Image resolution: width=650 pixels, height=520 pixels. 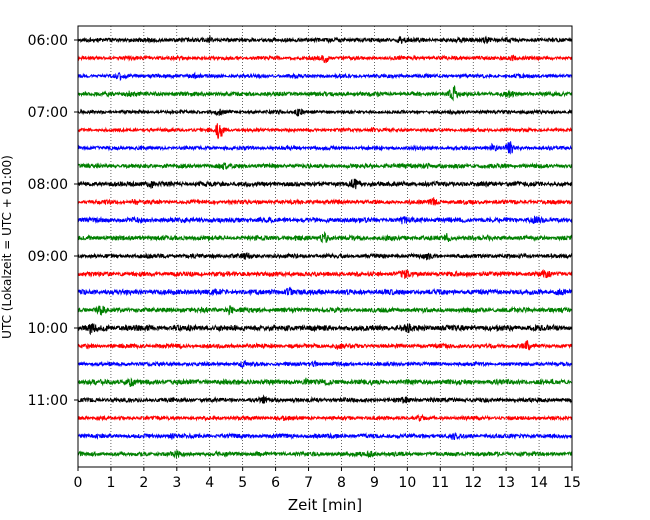 I want to click on y-tick-label: 08:00, so click(x=48, y=185).